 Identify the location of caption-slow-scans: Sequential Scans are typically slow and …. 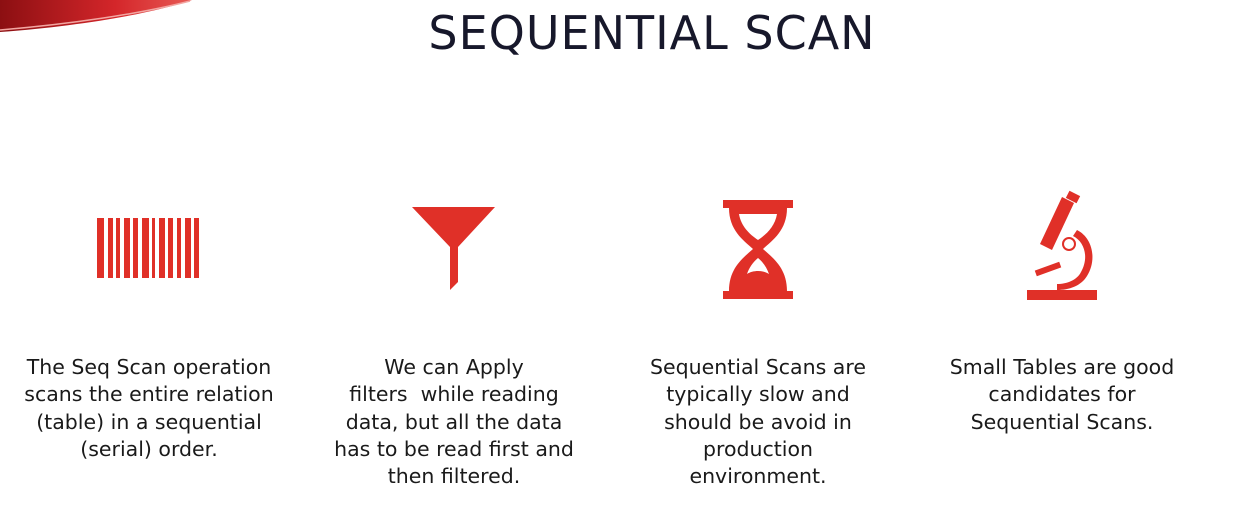
(758, 422).